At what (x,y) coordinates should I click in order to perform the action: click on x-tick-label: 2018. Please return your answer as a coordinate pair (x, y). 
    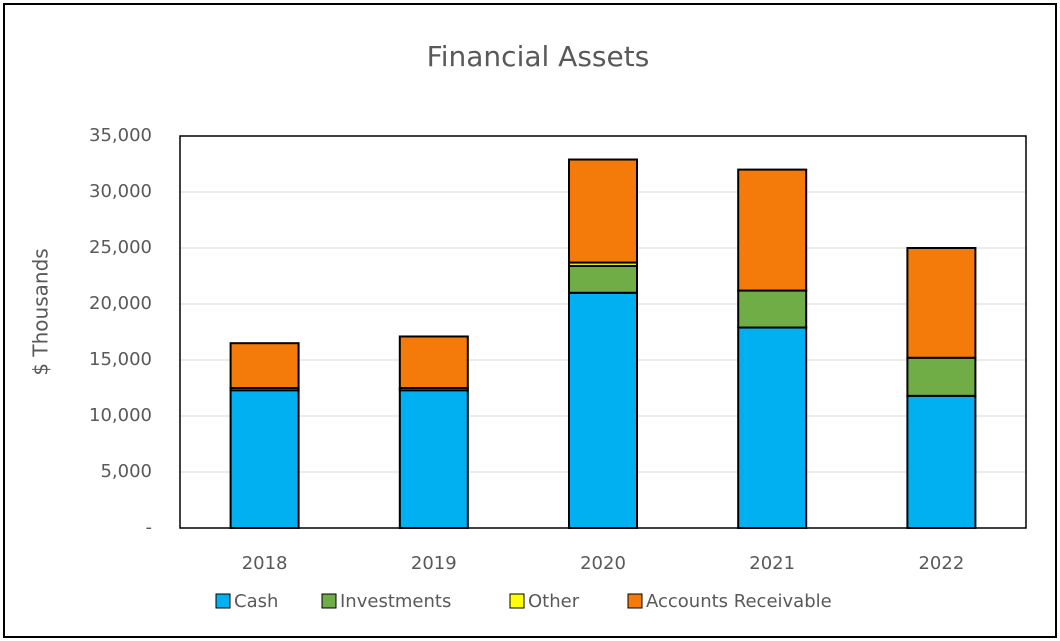
    Looking at the image, I should click on (265, 563).